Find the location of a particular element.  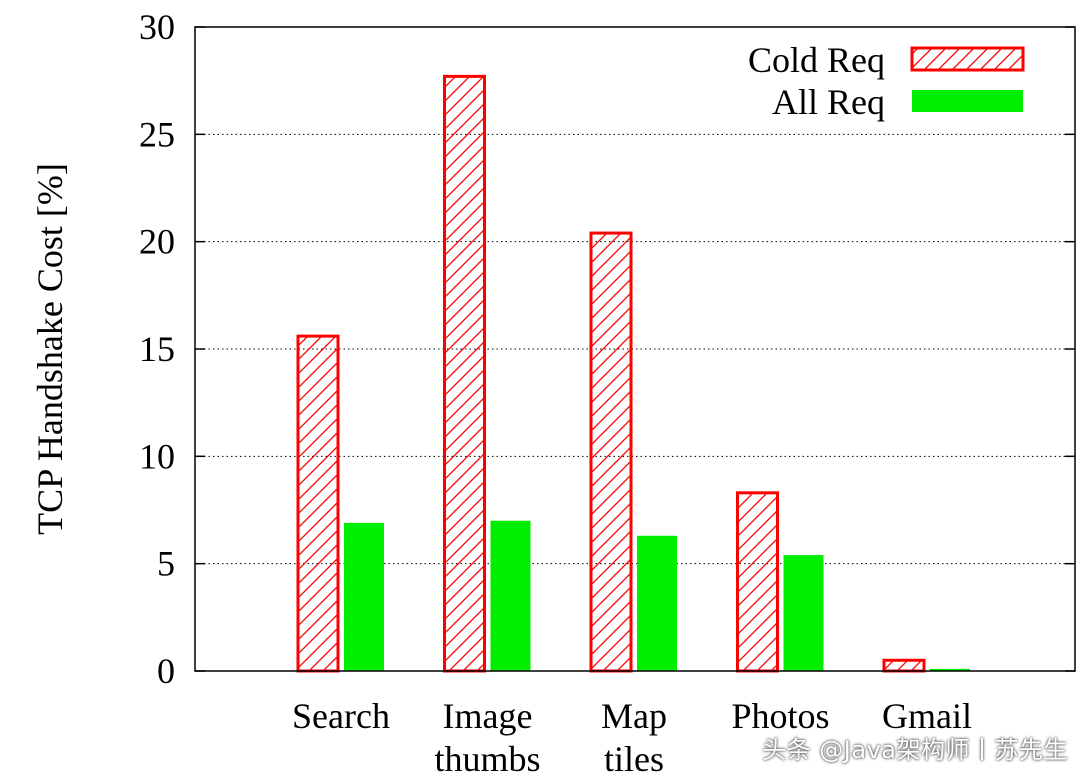

y-tick-label: 30 is located at coordinates (157, 27).